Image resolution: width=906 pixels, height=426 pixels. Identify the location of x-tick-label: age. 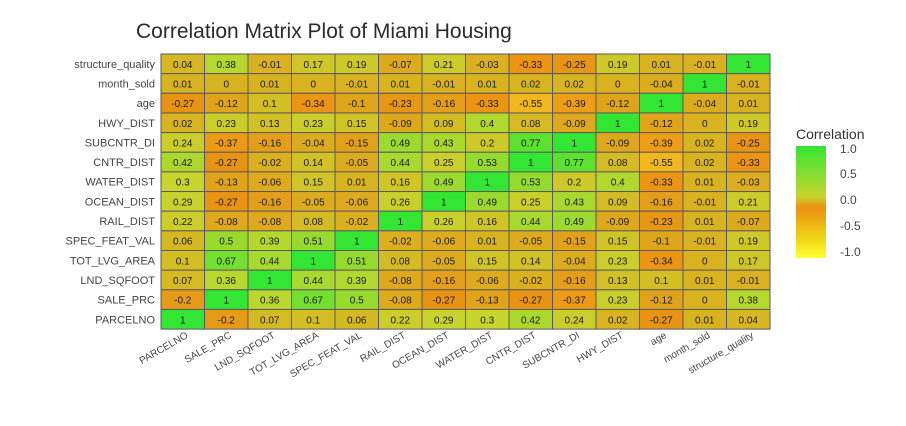
(659, 339).